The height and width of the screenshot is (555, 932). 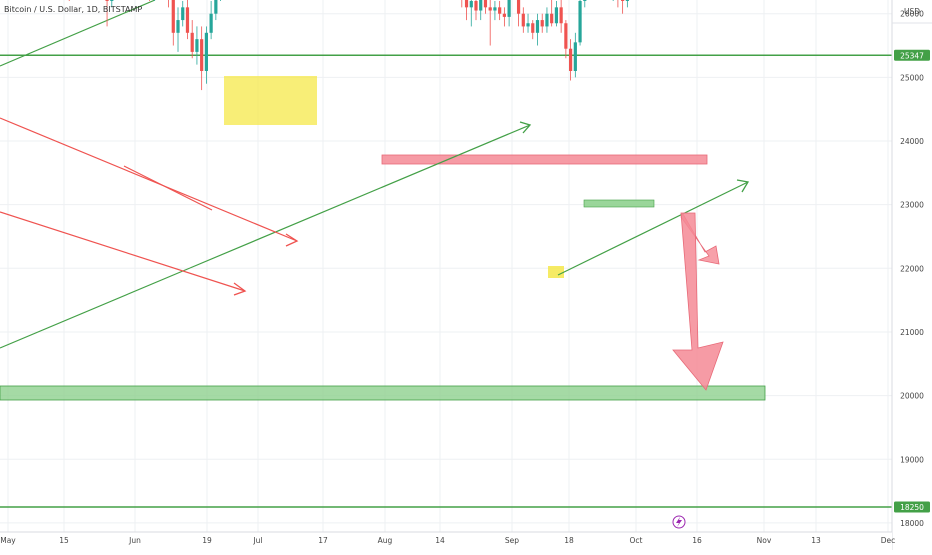 What do you see at coordinates (123, 251) in the screenshot?
I see `trendline-falling-lower` at bounding box center [123, 251].